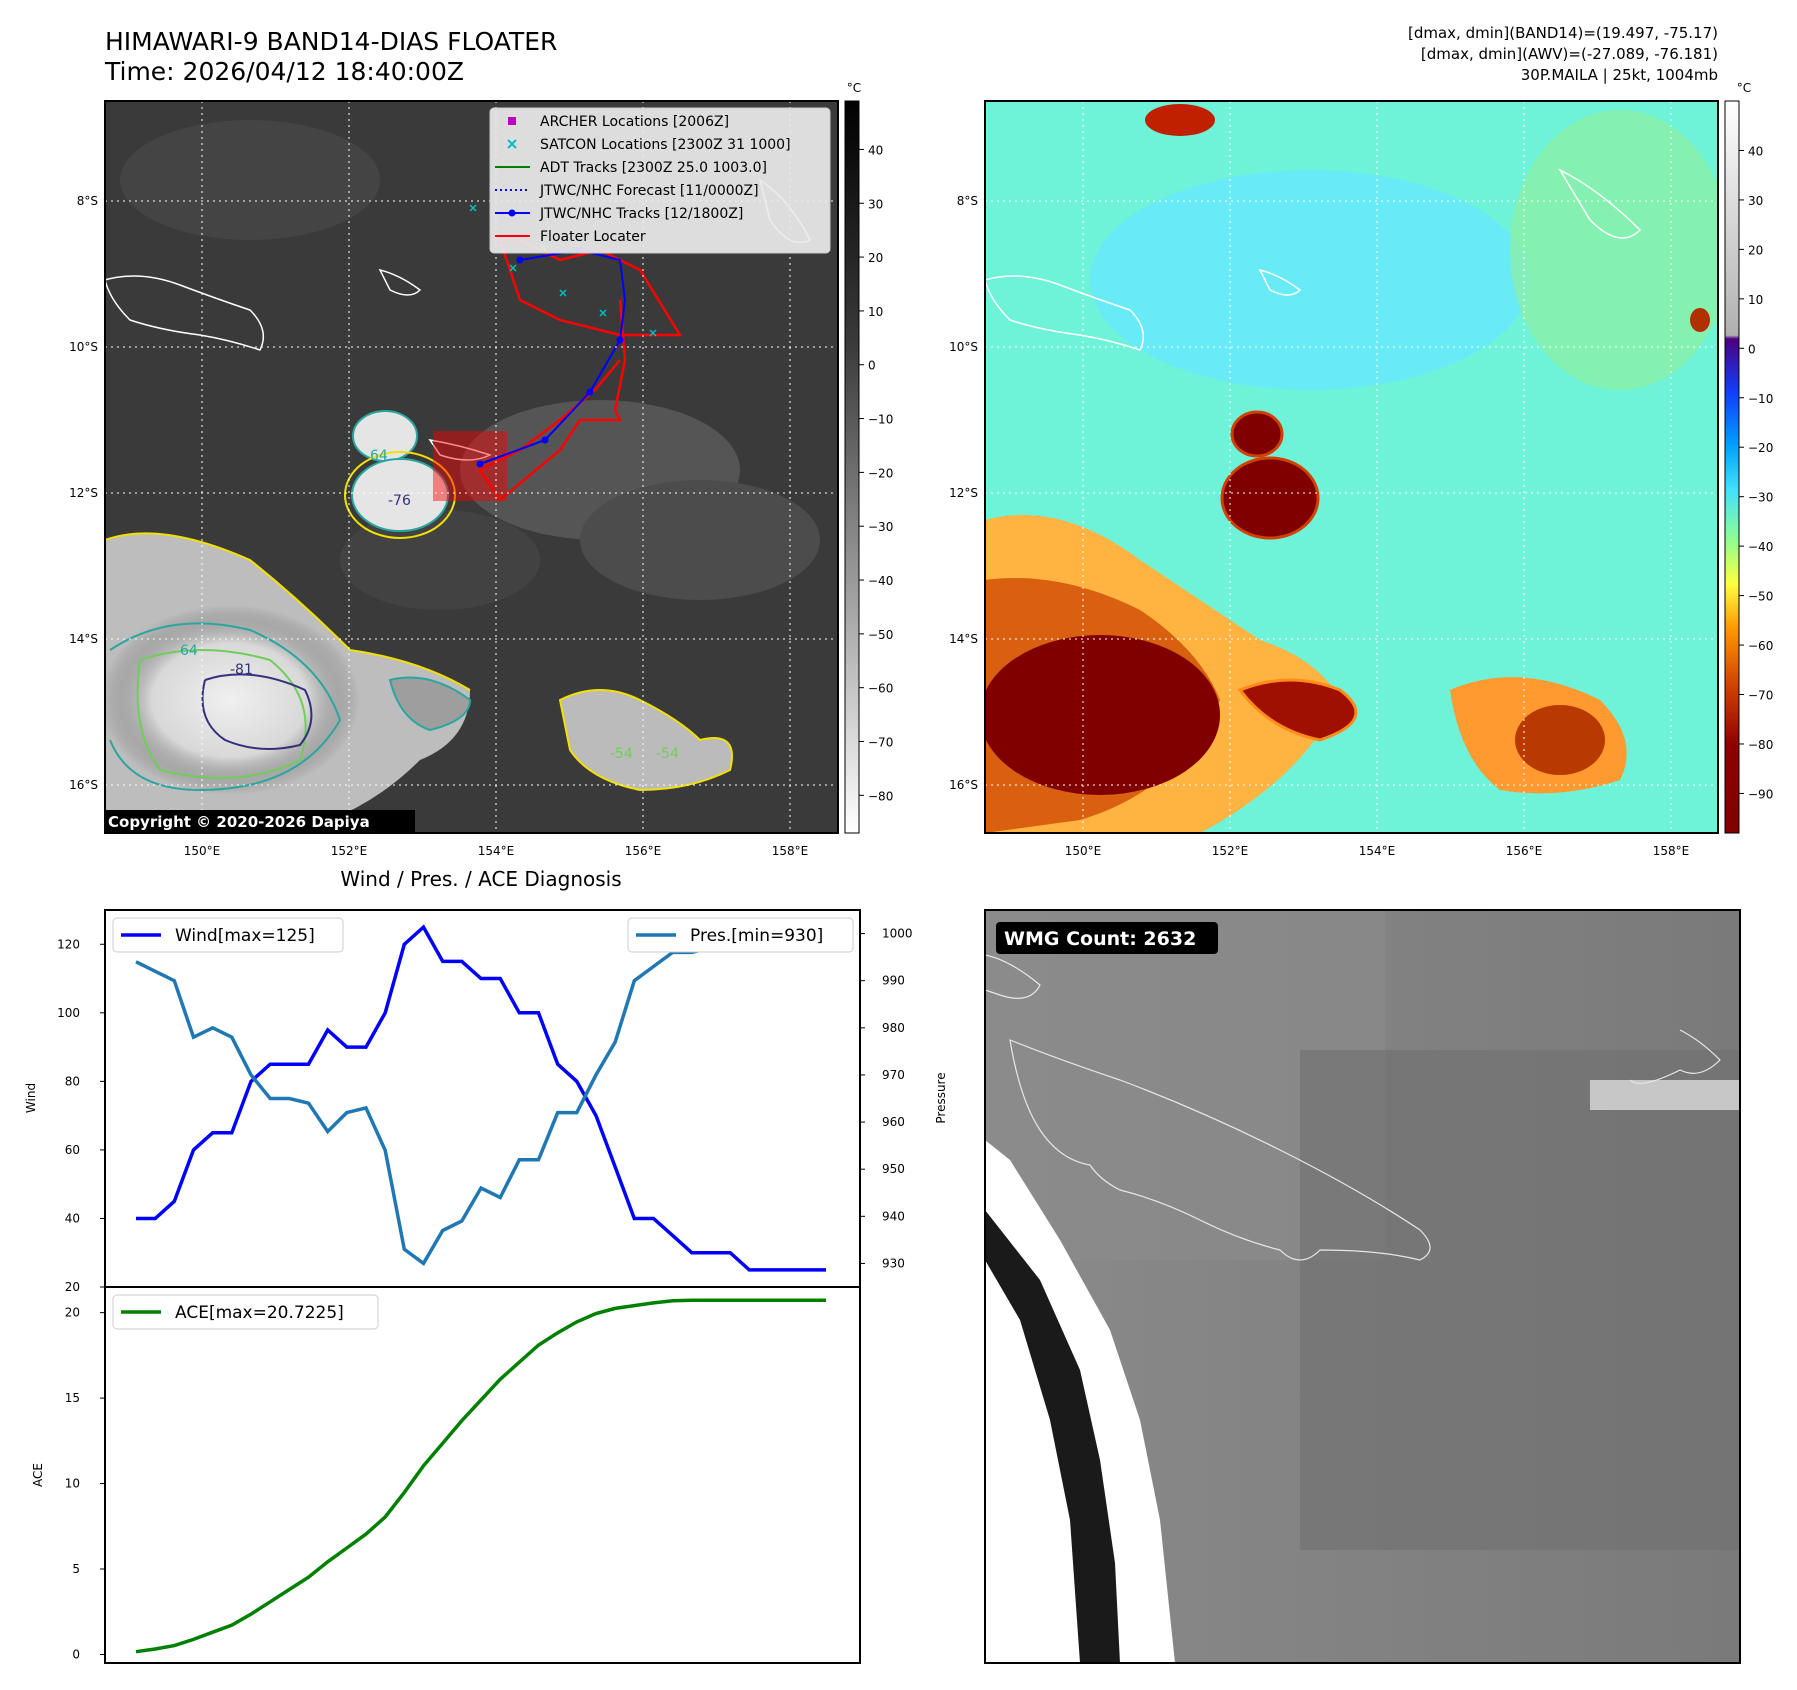 Image resolution: width=1797 pixels, height=1690 pixels. Describe the element at coordinates (1102, 715) in the screenshot. I see `cold-top-core` at that location.